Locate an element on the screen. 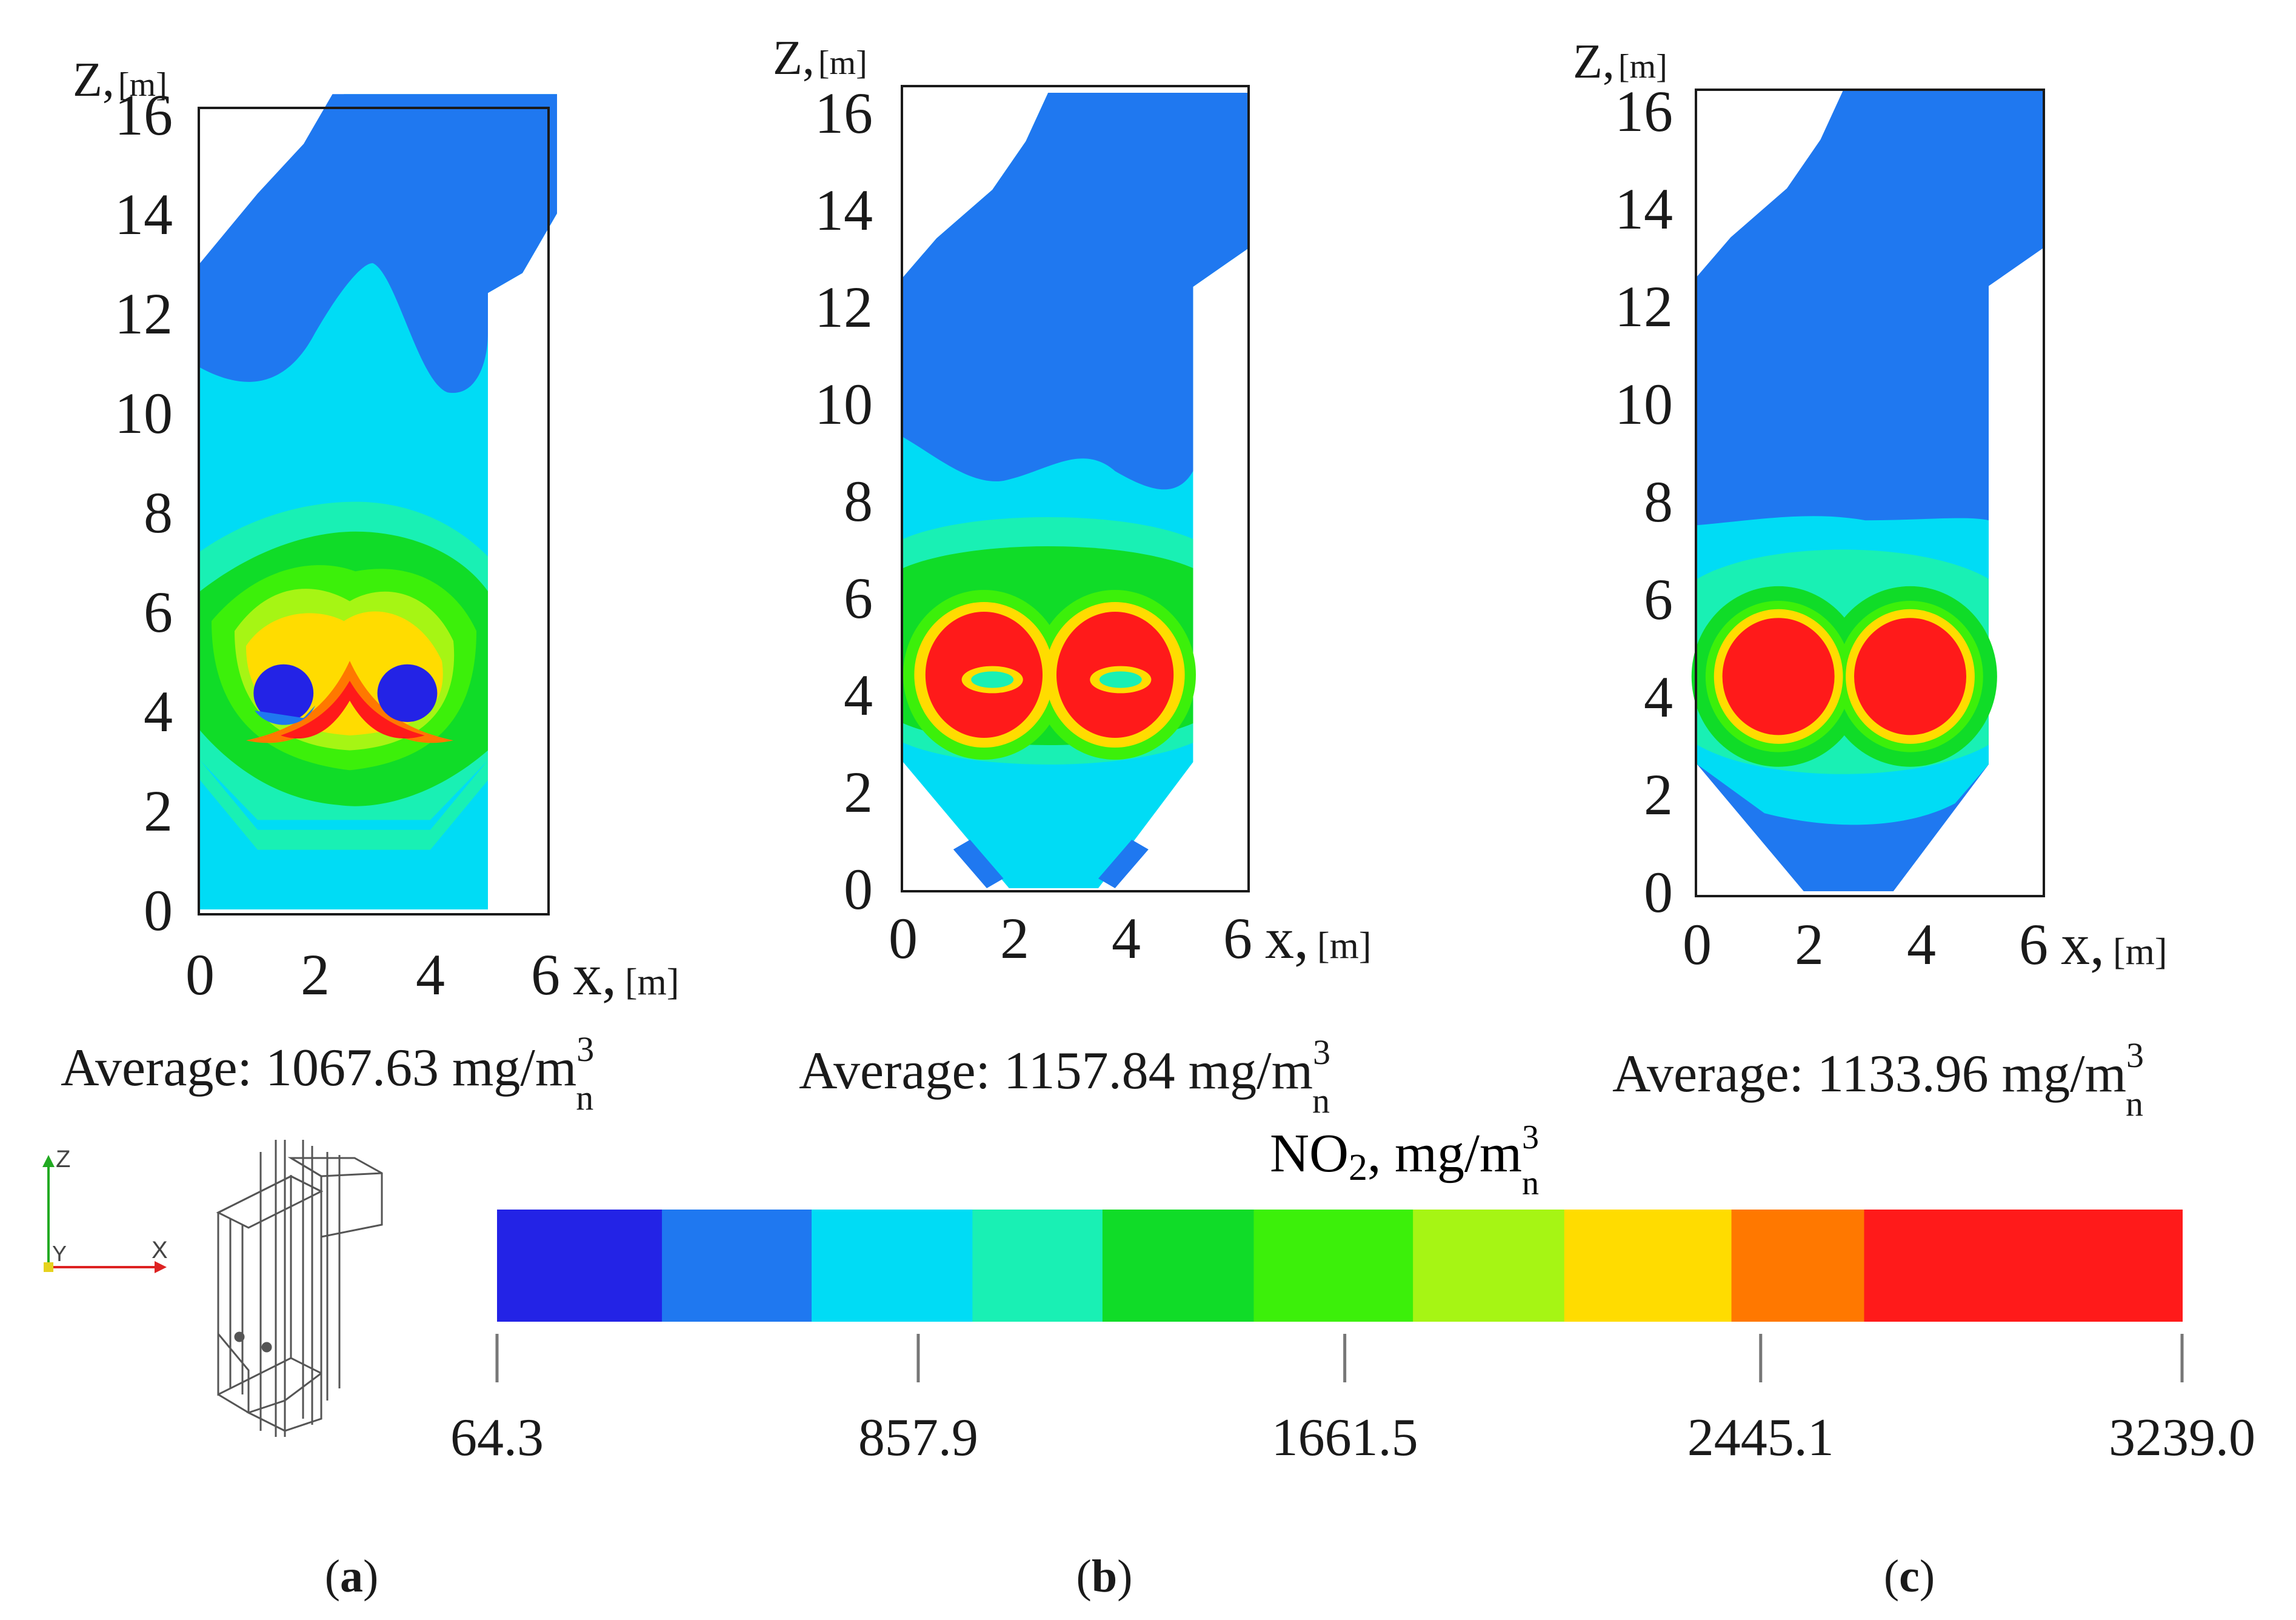  triad-origin is located at coordinates (48, 1267).